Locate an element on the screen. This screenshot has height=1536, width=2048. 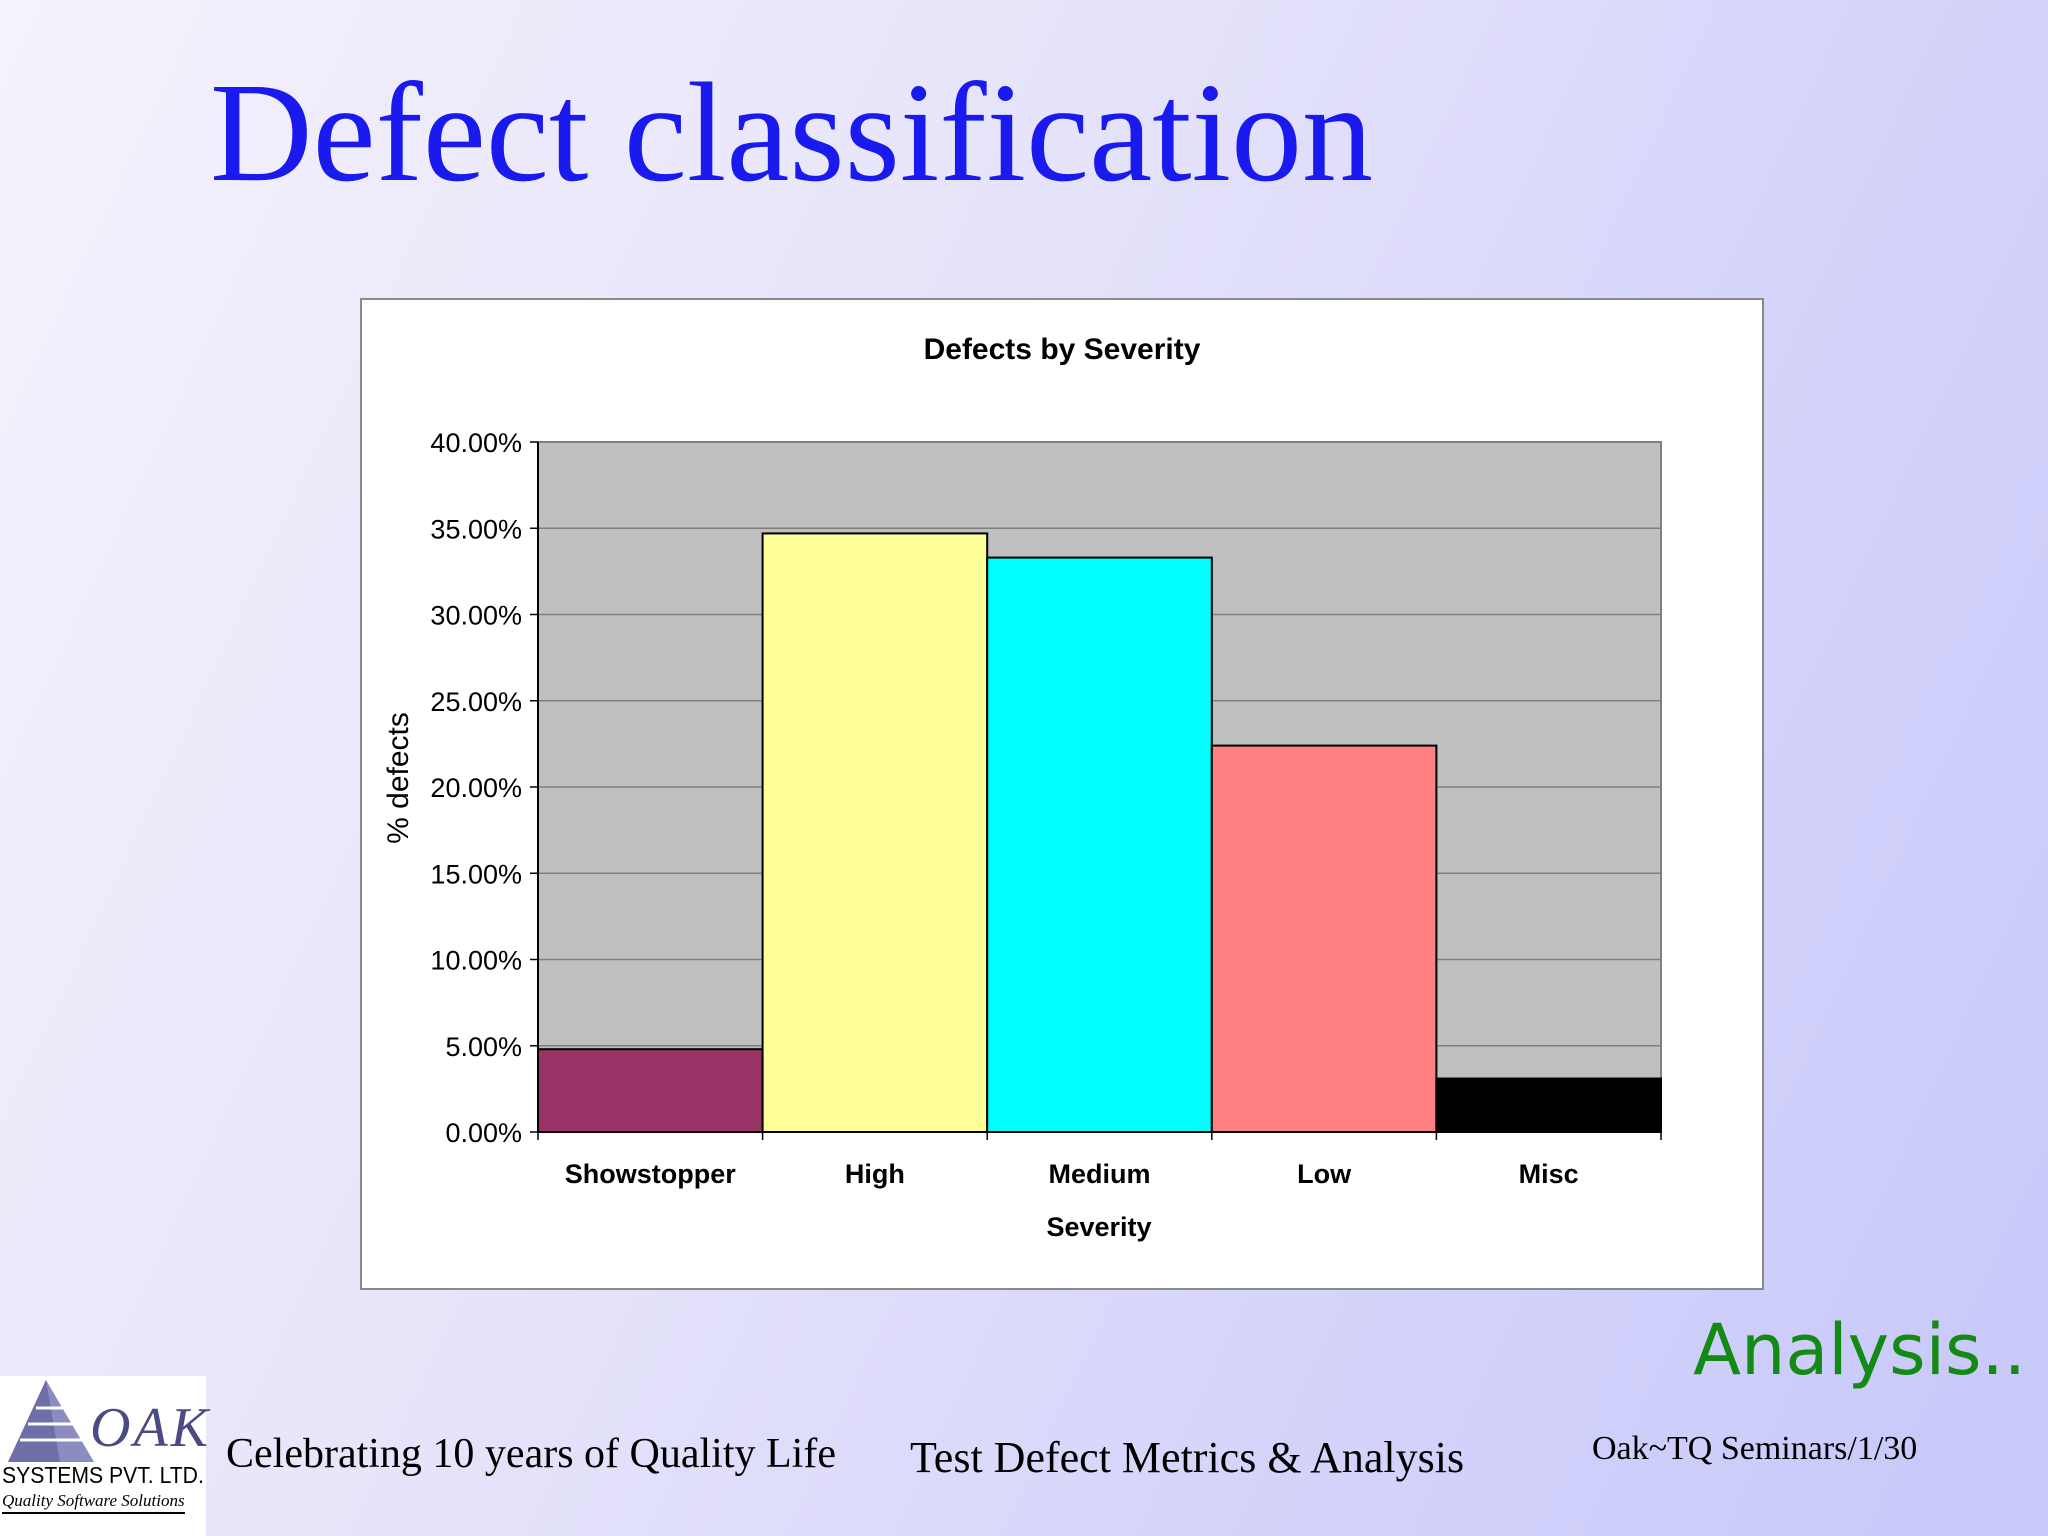
y-tick-label: 10.00% is located at coordinates (476, 961).